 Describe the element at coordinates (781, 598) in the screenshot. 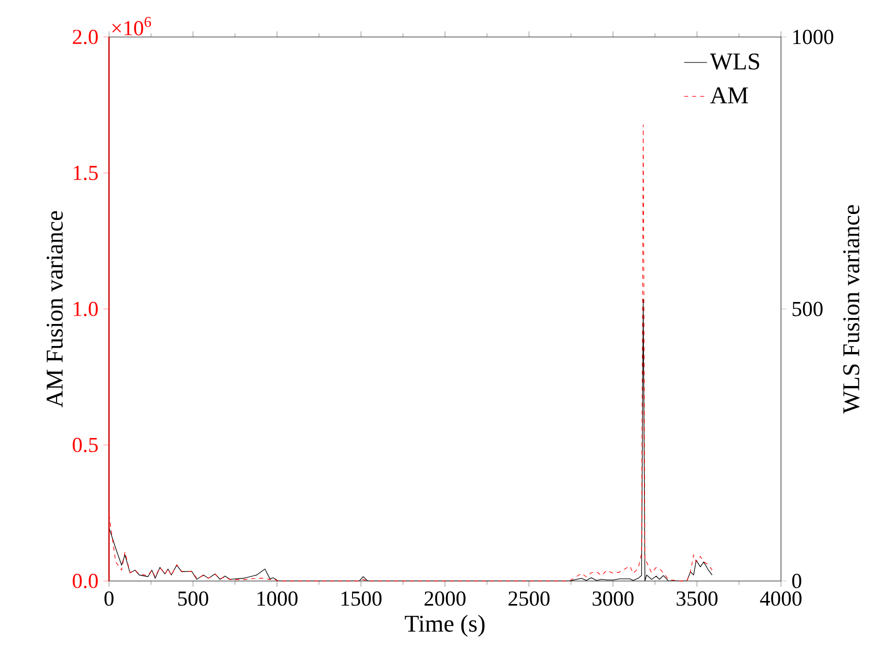

I see `x-tick-label: 4000` at that location.